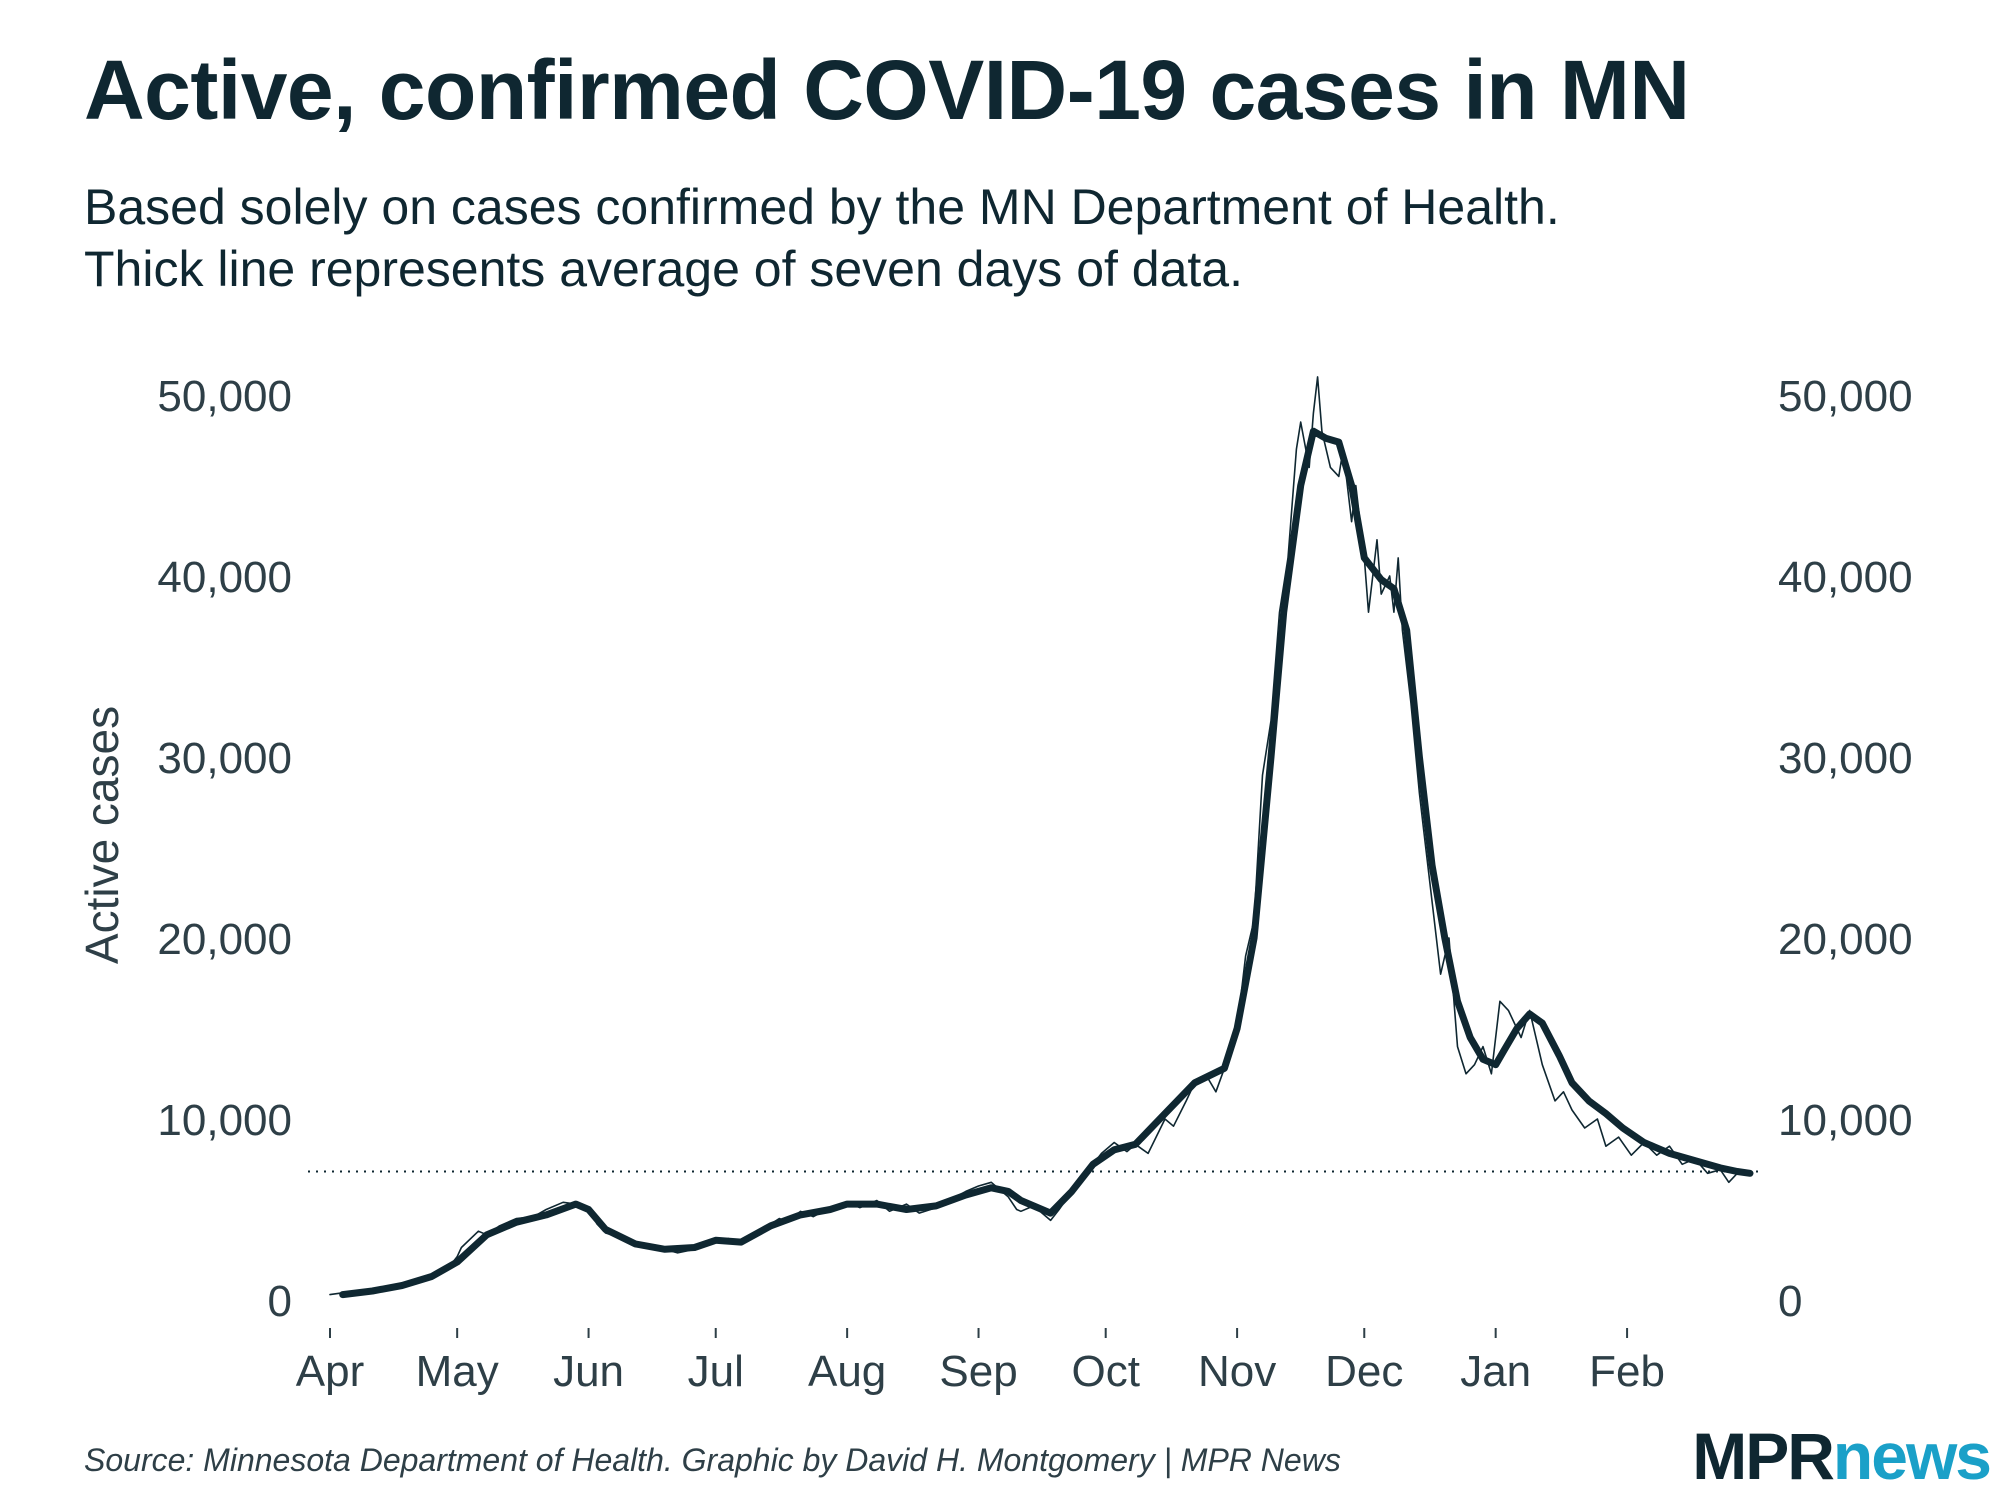  I want to click on y-tick-label-right: 0, so click(1790, 1301).